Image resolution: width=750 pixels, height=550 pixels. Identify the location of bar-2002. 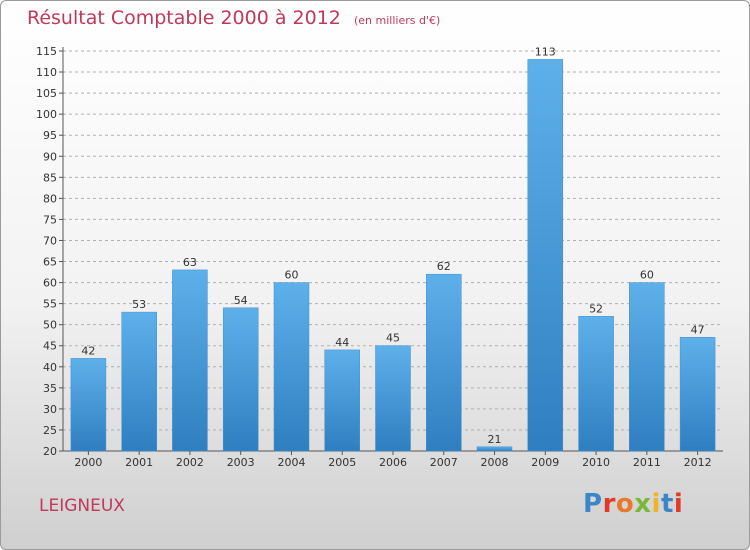
(190, 360).